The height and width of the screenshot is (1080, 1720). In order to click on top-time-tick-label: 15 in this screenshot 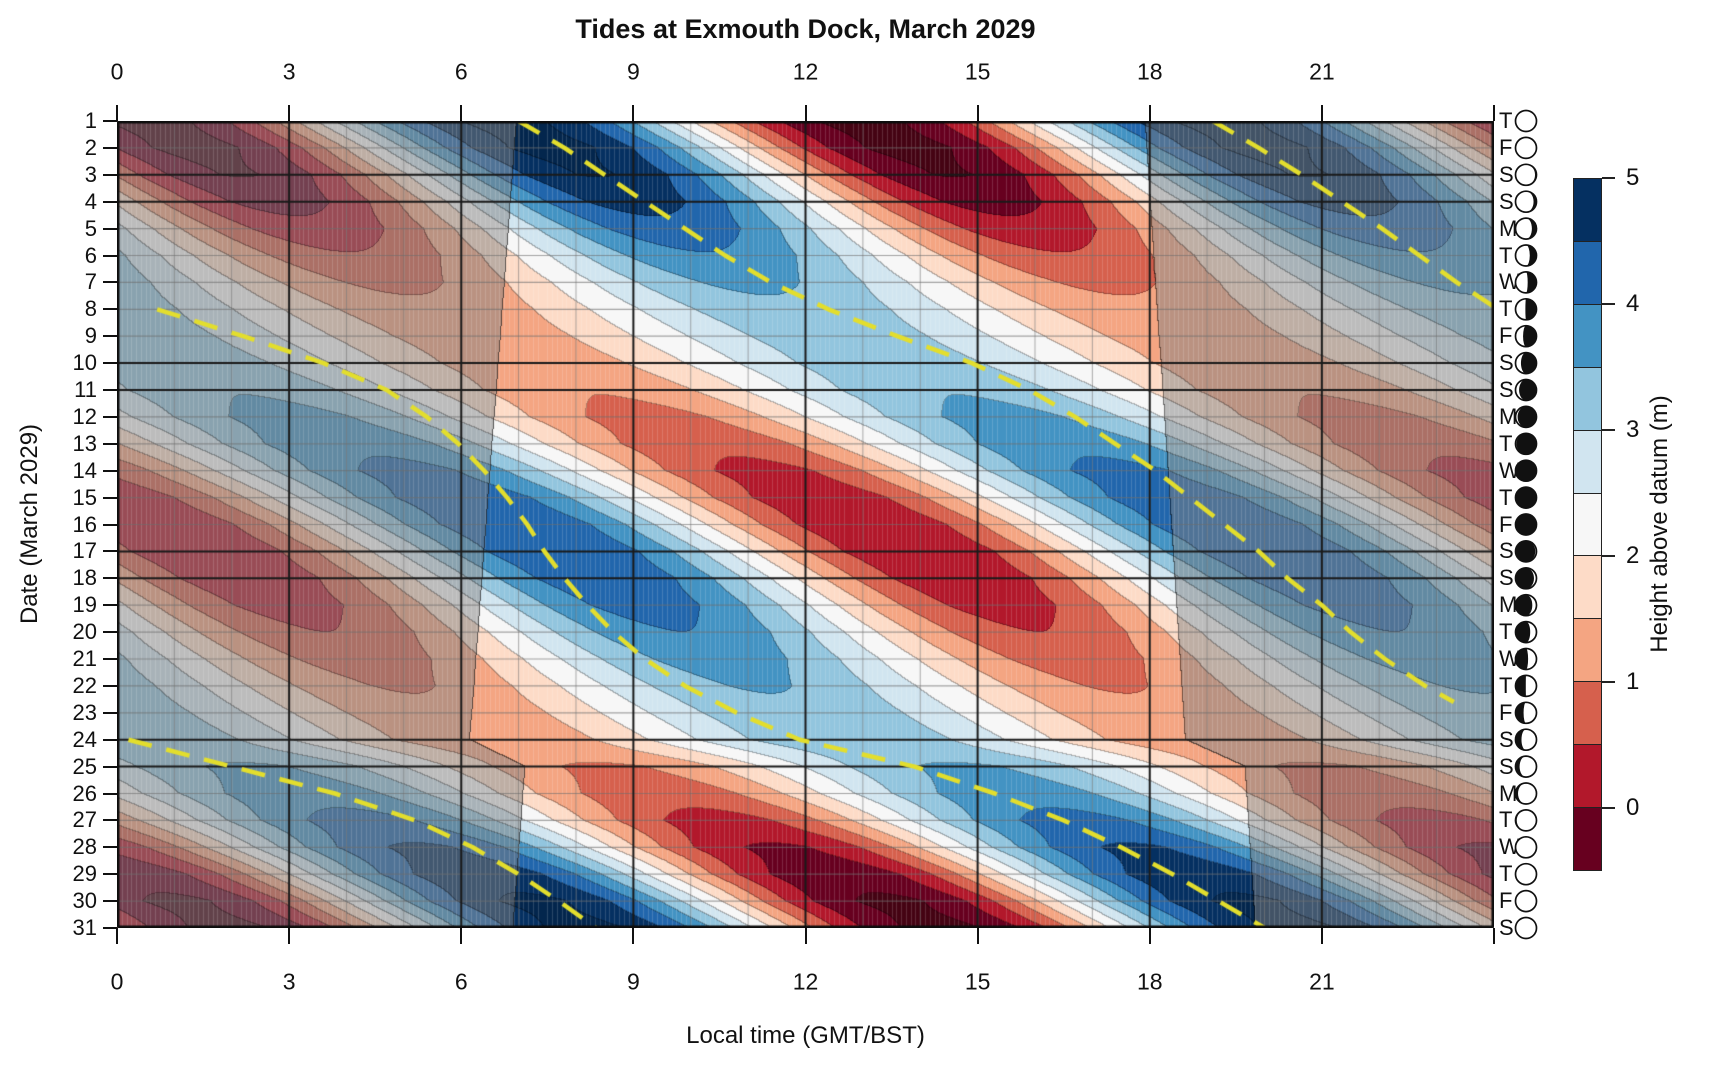, I will do `click(977, 71)`.